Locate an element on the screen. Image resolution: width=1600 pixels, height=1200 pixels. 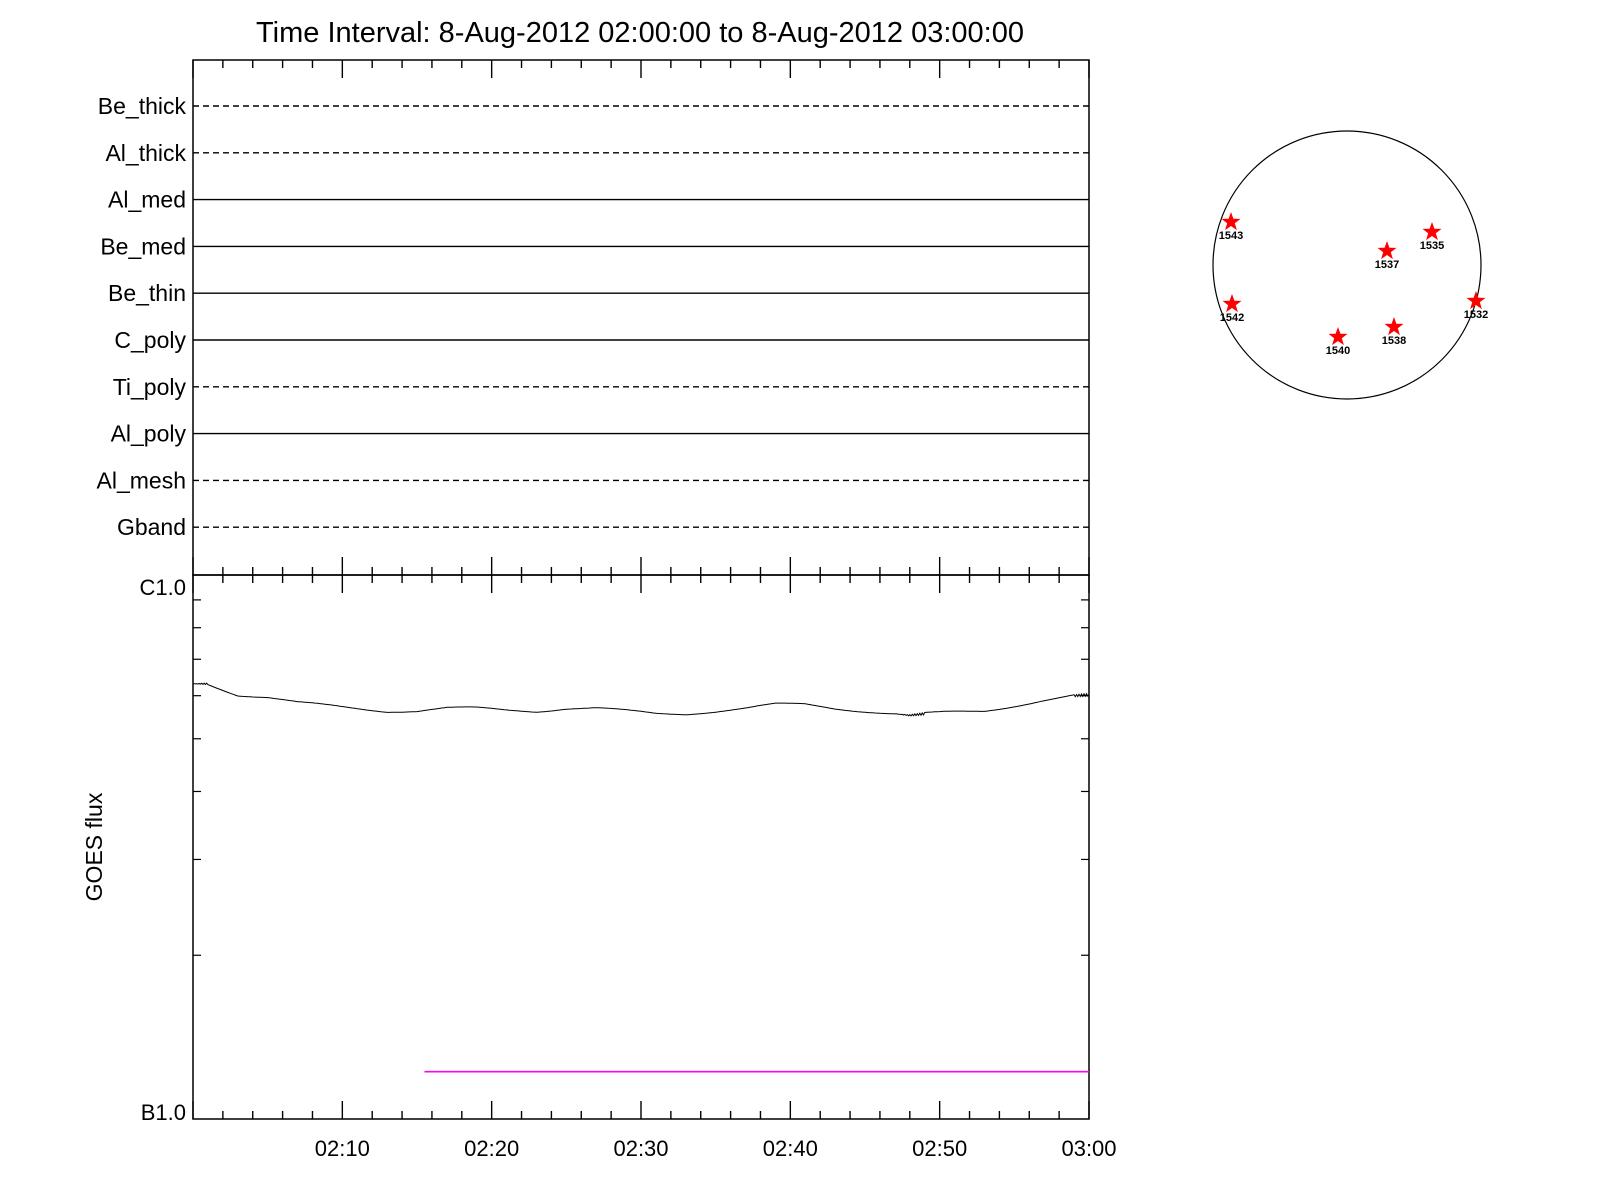
solar-disk is located at coordinates (1347, 265).